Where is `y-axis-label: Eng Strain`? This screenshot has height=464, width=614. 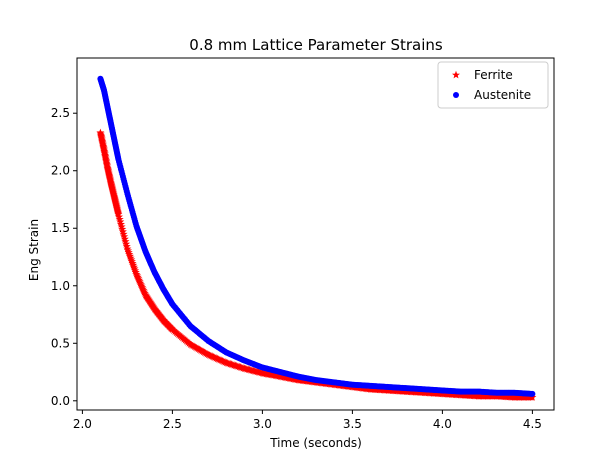 y-axis-label: Eng Strain is located at coordinates (34, 250).